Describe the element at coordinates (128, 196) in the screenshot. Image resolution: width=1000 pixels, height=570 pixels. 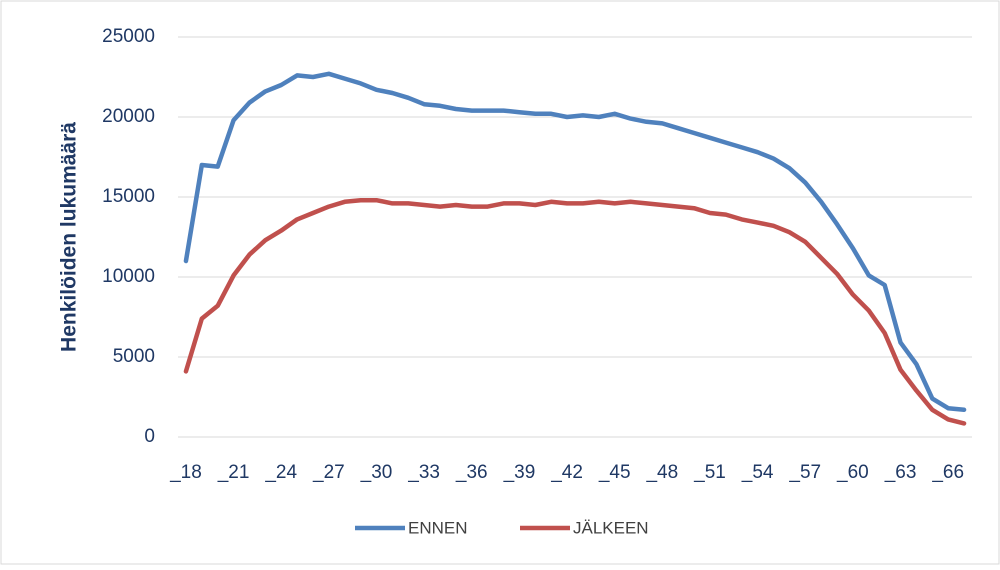
I see `y-tick-label: 15000` at that location.